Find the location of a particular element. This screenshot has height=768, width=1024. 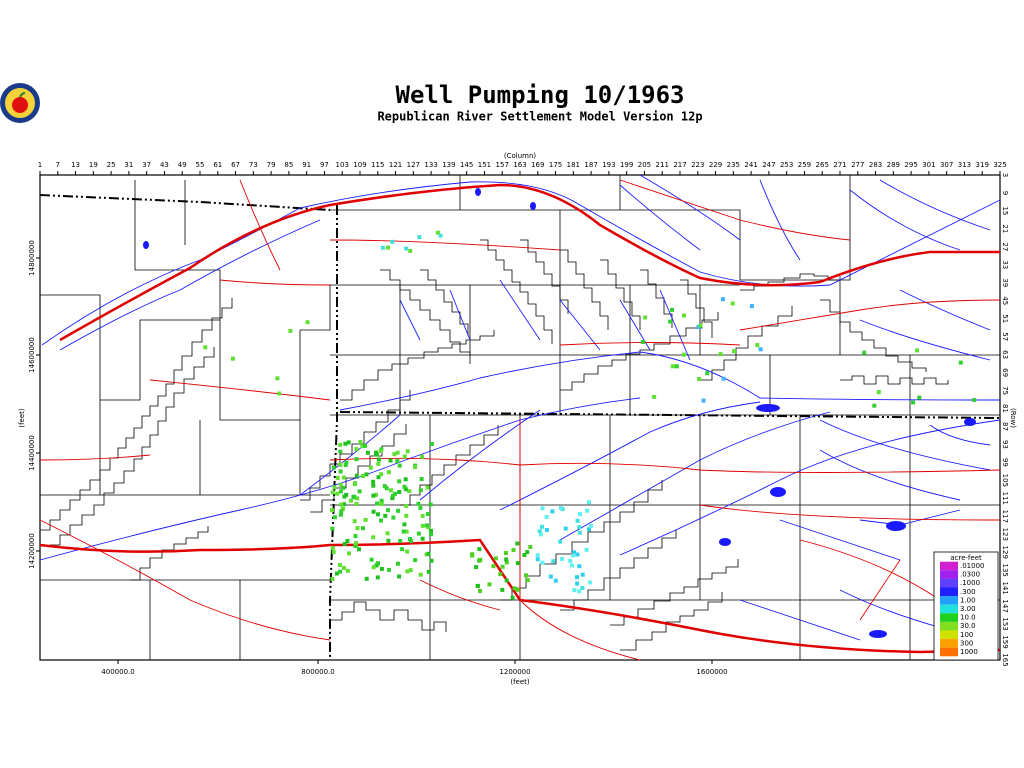

column-tick-label: 43 is located at coordinates (164, 165).